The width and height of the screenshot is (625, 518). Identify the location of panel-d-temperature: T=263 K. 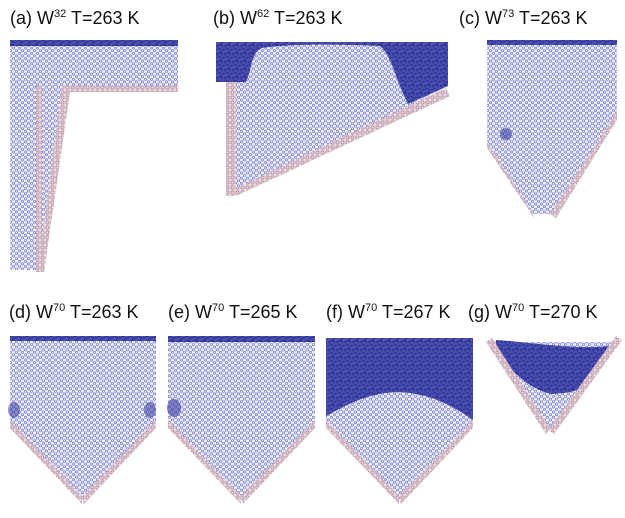
(104, 312).